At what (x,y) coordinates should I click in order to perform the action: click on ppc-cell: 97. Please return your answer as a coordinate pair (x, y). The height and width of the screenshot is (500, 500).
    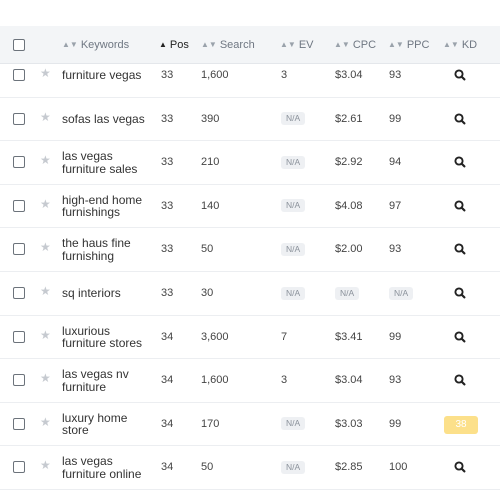
    Looking at the image, I should click on (395, 206).